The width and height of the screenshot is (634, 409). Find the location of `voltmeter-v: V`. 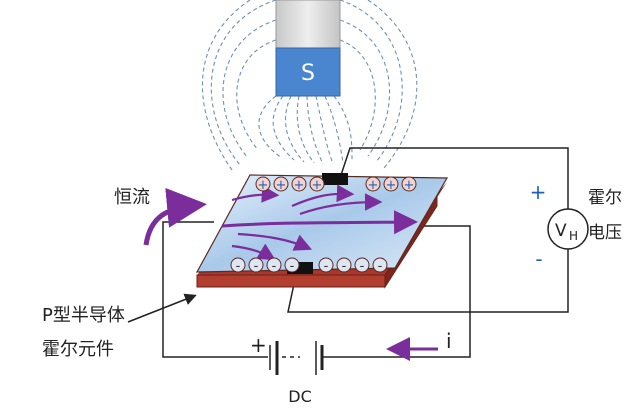

voltmeter-v: V is located at coordinates (561, 231).